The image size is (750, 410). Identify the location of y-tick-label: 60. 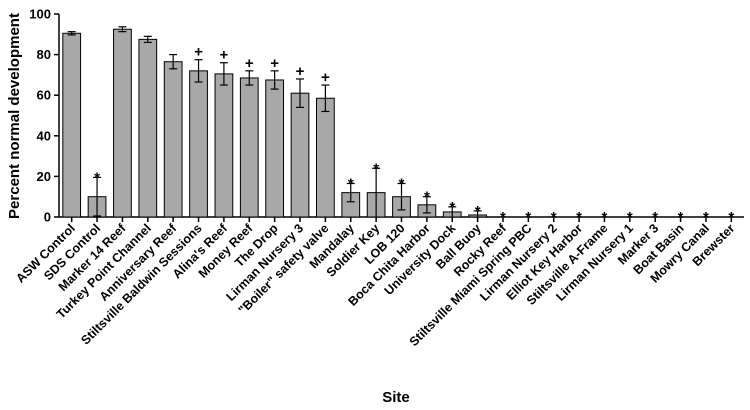
(44, 95).